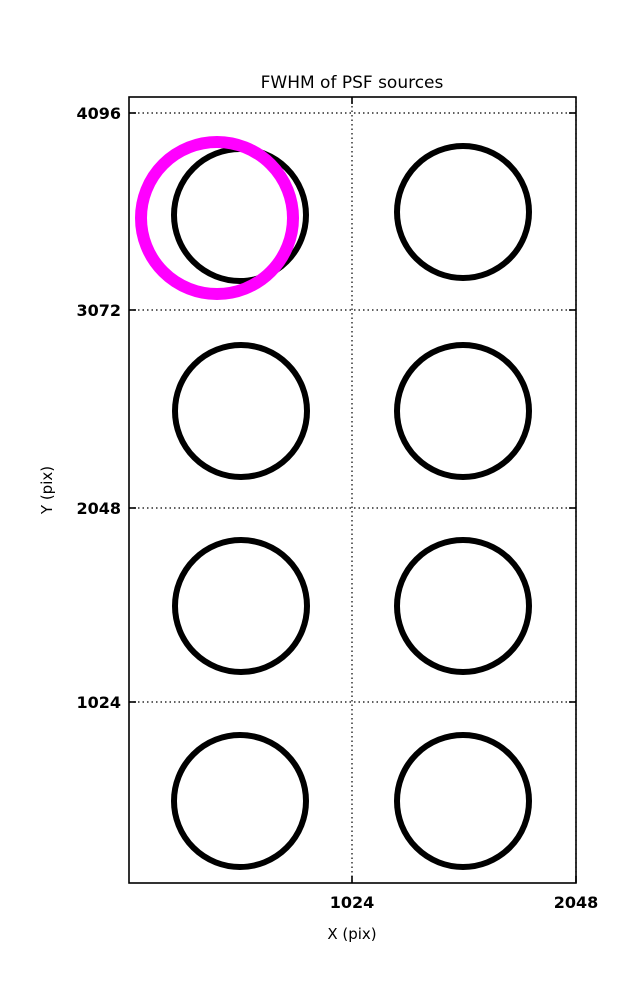 The width and height of the screenshot is (637, 1000). I want to click on y-tick-labels: 4096 3072 2048 1024, so click(98, 408).